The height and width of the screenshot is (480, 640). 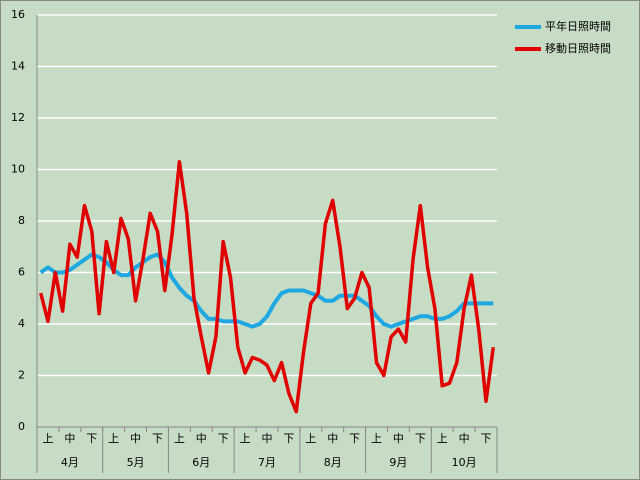 What do you see at coordinates (18, 117) in the screenshot?
I see `y-tick-label: 12` at bounding box center [18, 117].